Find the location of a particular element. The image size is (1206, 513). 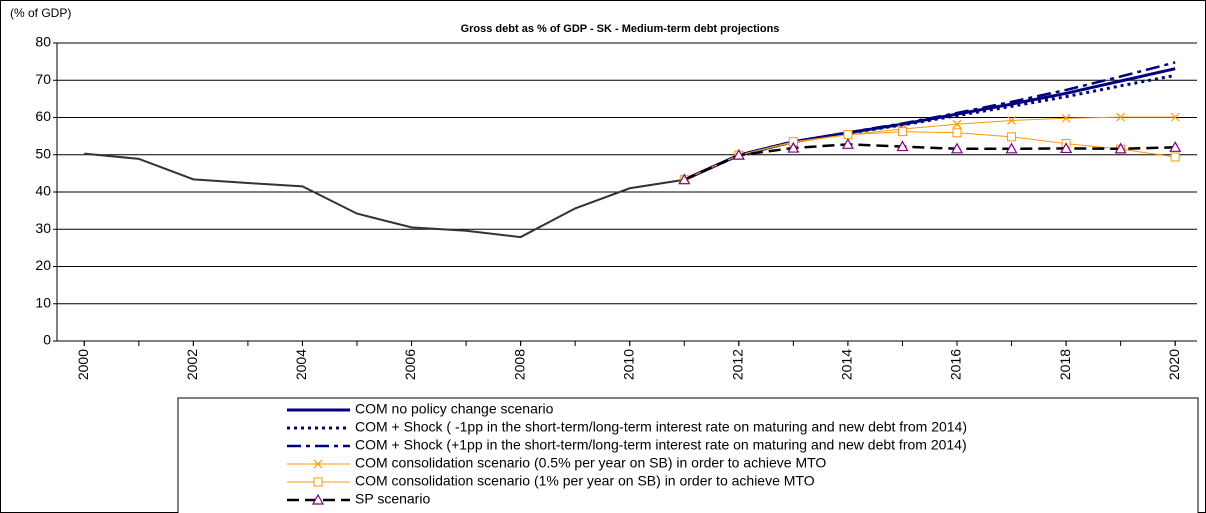

x-tick-label: 2004 is located at coordinates (301, 364).